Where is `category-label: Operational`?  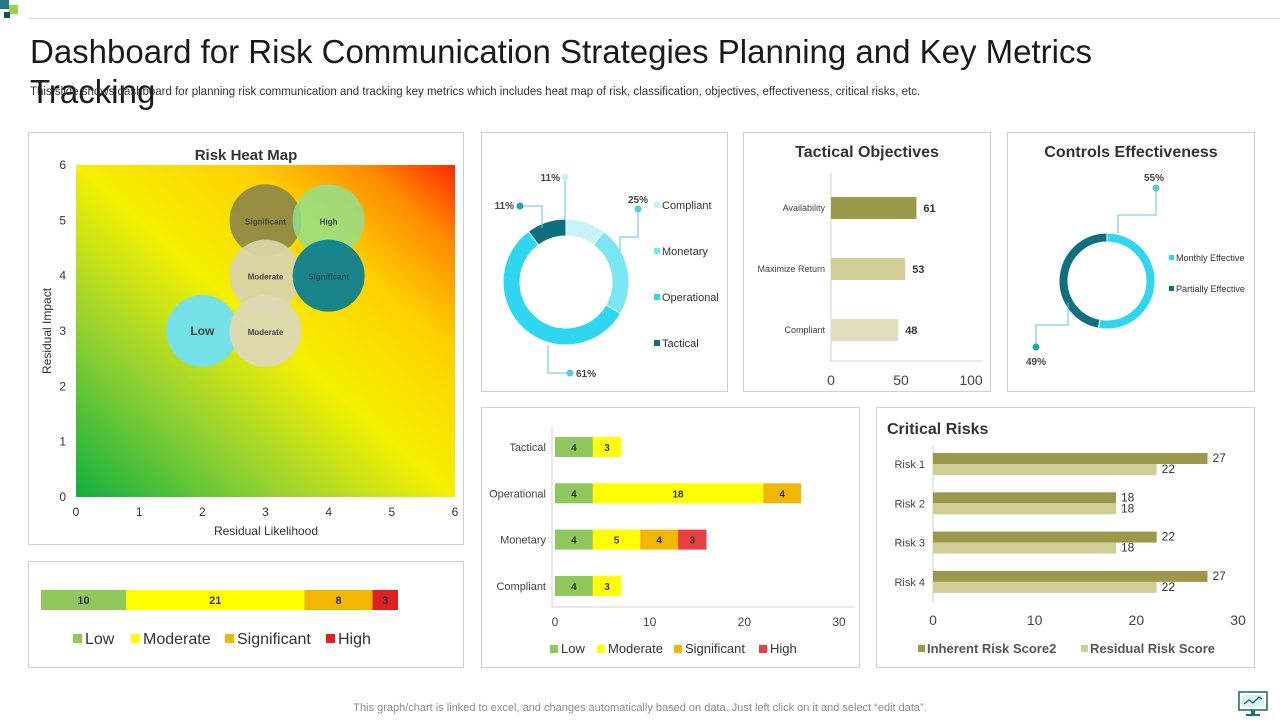
category-label: Operational is located at coordinates (517, 494).